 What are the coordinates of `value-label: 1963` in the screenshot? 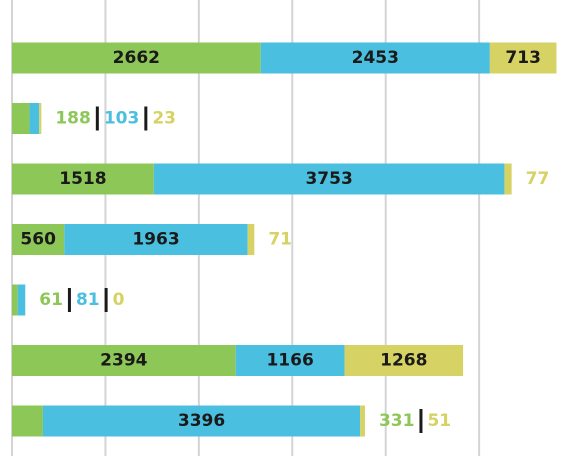 It's located at (155, 240).